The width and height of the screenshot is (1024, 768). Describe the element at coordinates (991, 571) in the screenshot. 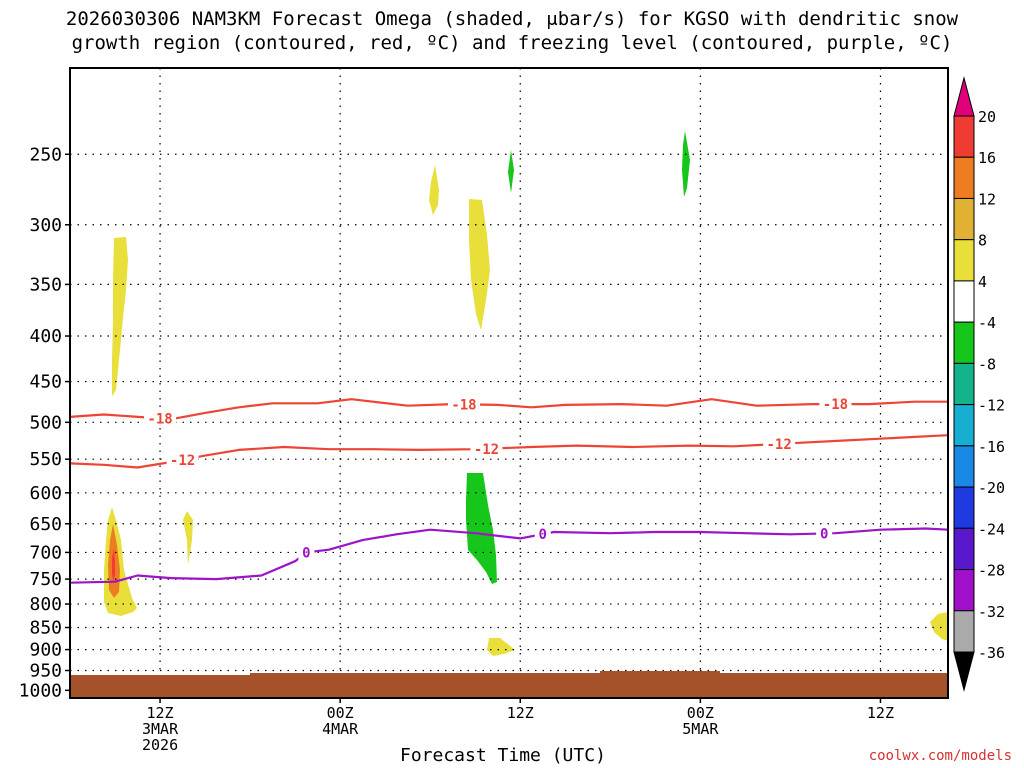

I see `colorbar-tick-label: -28` at that location.